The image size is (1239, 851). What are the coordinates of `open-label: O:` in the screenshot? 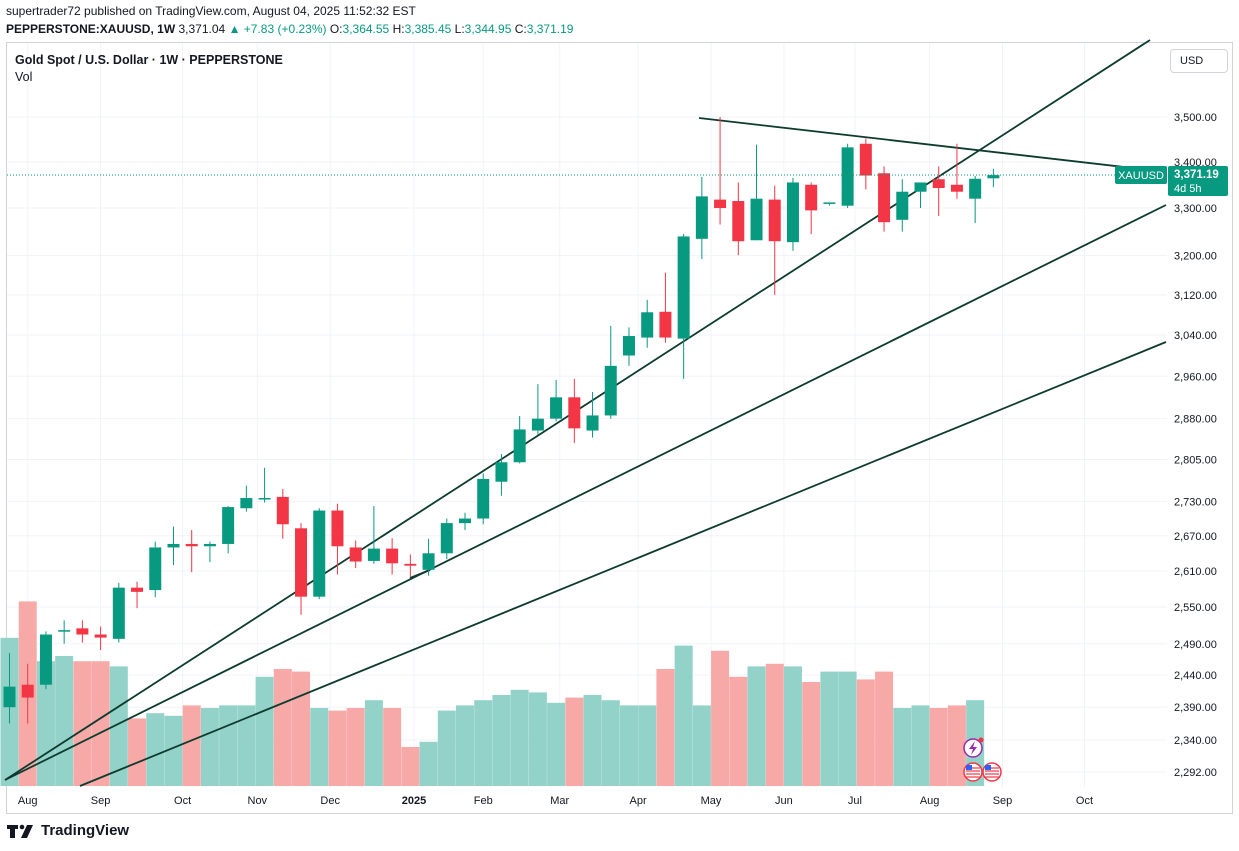 It's located at (336, 29).